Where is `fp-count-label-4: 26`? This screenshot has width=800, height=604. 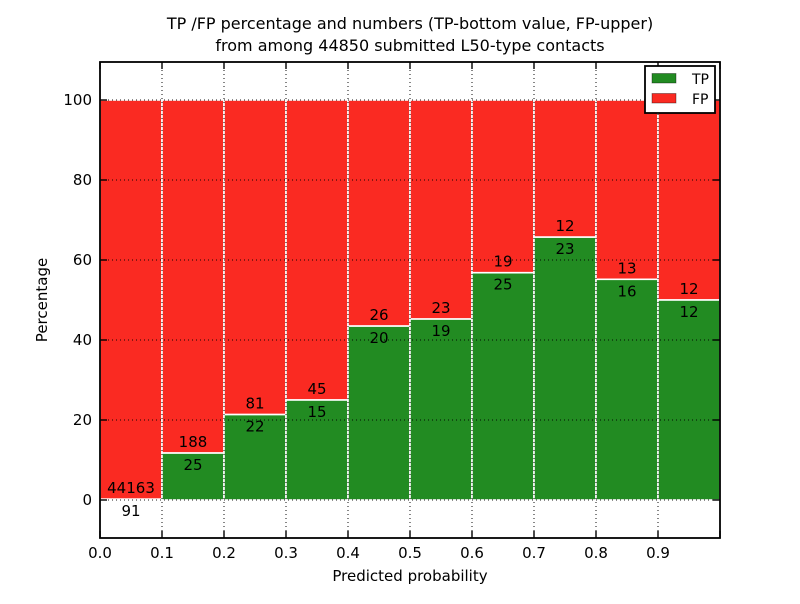
fp-count-label-4: 26 is located at coordinates (378, 315).